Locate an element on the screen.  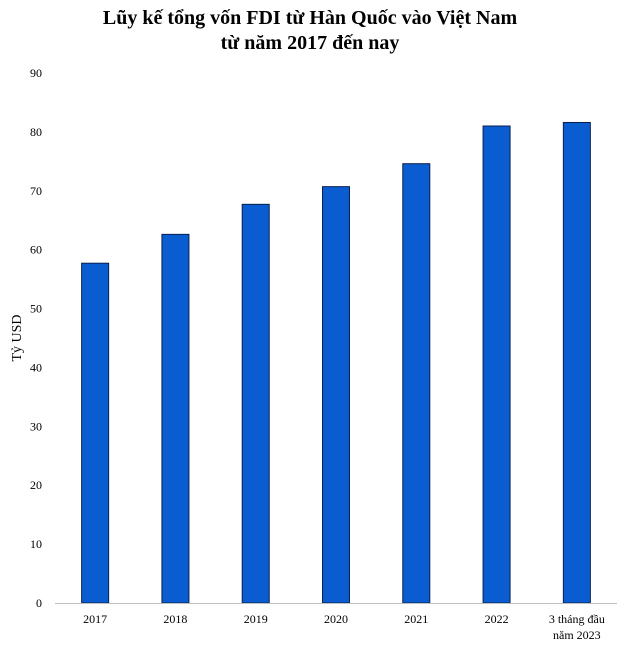
y-tick-label: 40 is located at coordinates (36, 367).